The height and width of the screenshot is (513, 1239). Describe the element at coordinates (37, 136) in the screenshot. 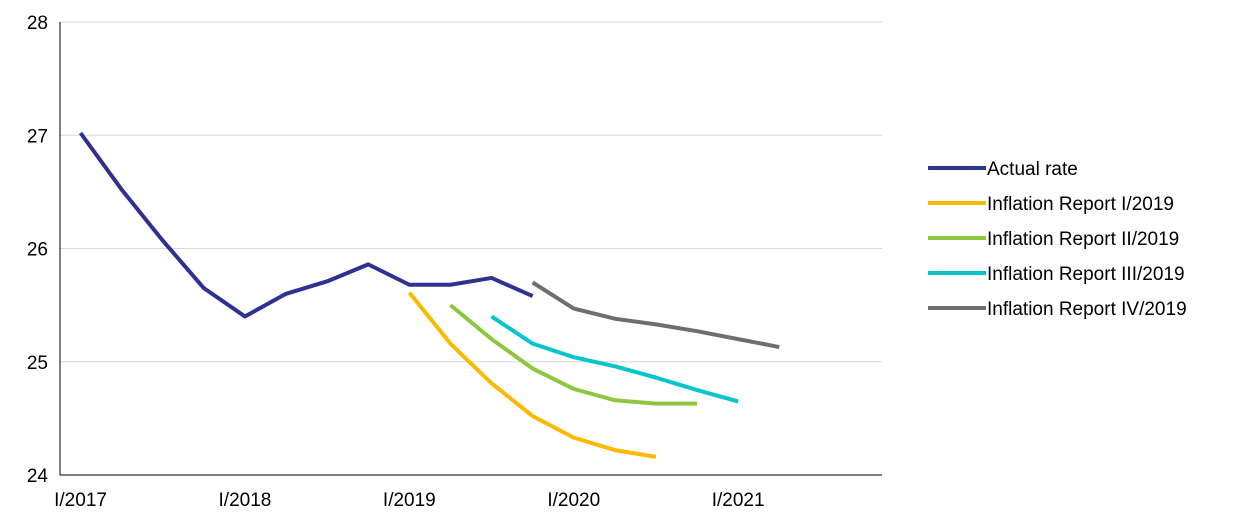

I see `y-tick-label: 27` at that location.